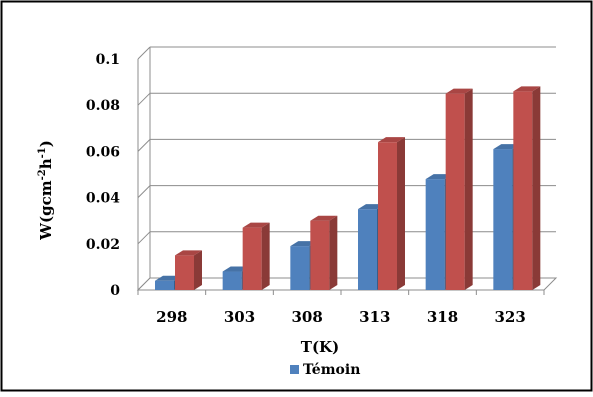 The height and width of the screenshot is (397, 593). What do you see at coordinates (115, 291) in the screenshot?
I see `y-tick-label: 0` at bounding box center [115, 291].